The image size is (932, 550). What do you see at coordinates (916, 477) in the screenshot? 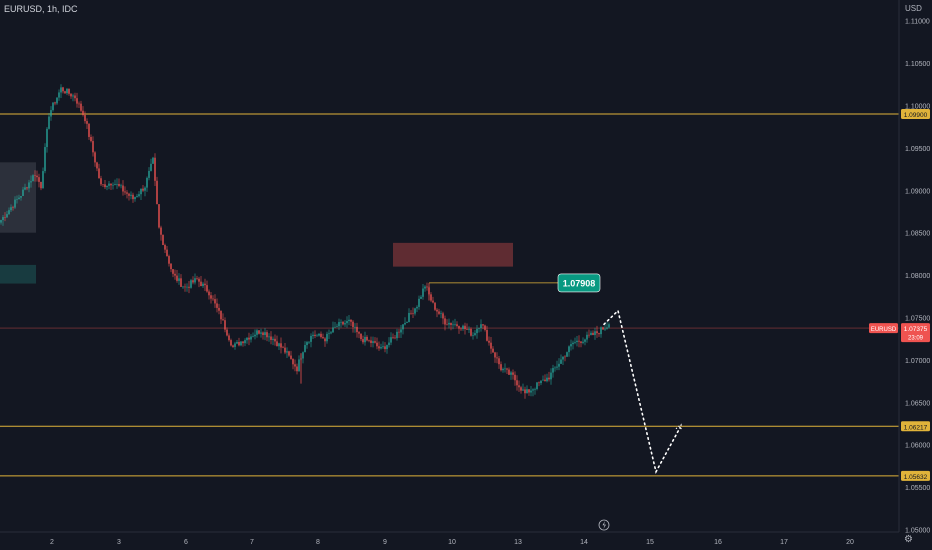
I see `level-price-label: 1.05632` at bounding box center [916, 477].